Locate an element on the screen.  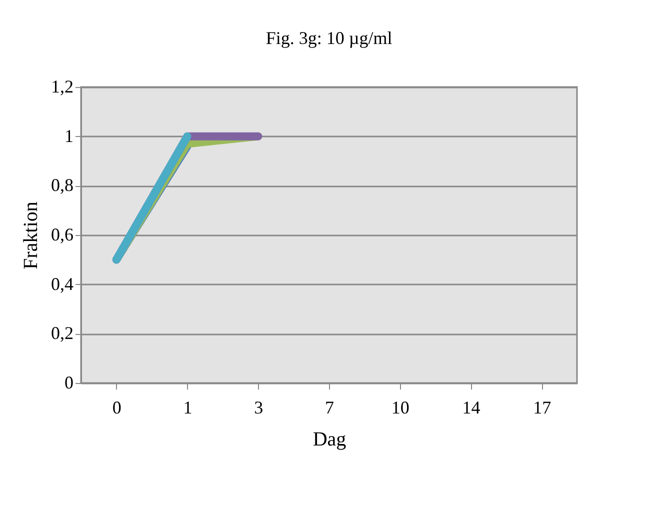
y-tick-label: 0,8 is located at coordinates (62, 185).